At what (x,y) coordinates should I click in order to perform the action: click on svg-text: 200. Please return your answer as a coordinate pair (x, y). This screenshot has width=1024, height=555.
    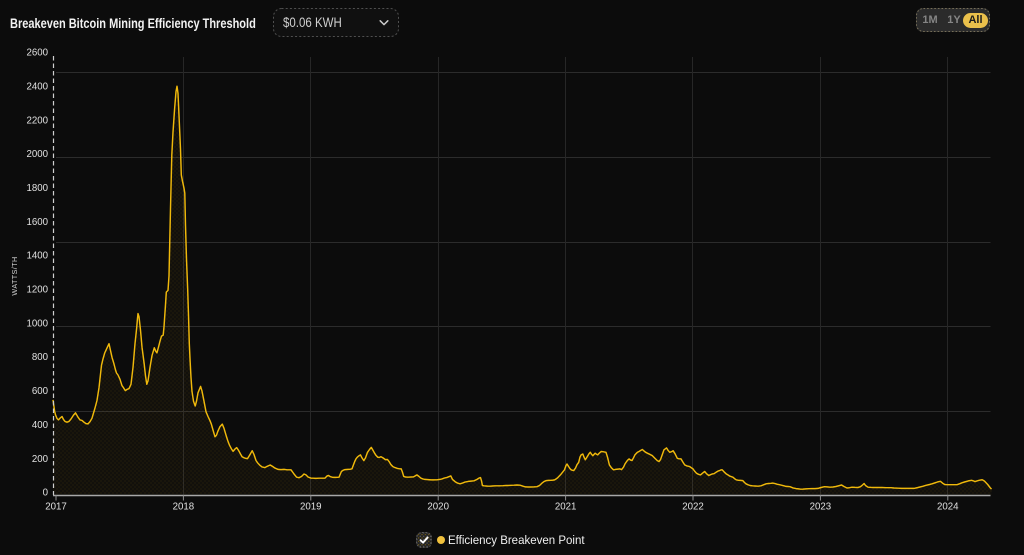
    Looking at the image, I should click on (40, 459).